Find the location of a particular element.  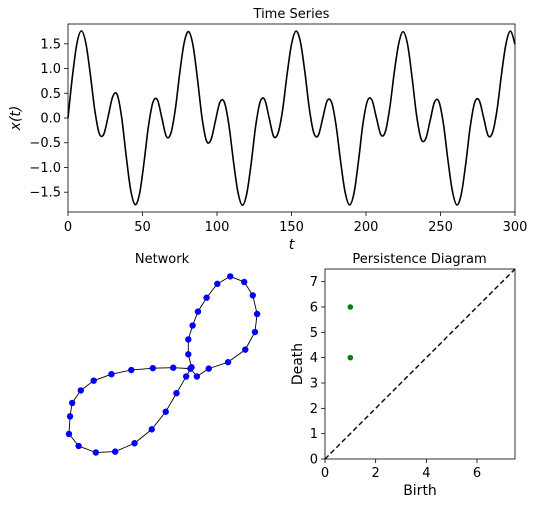

time-series-ytick-label: 1.5 is located at coordinates (50, 44).